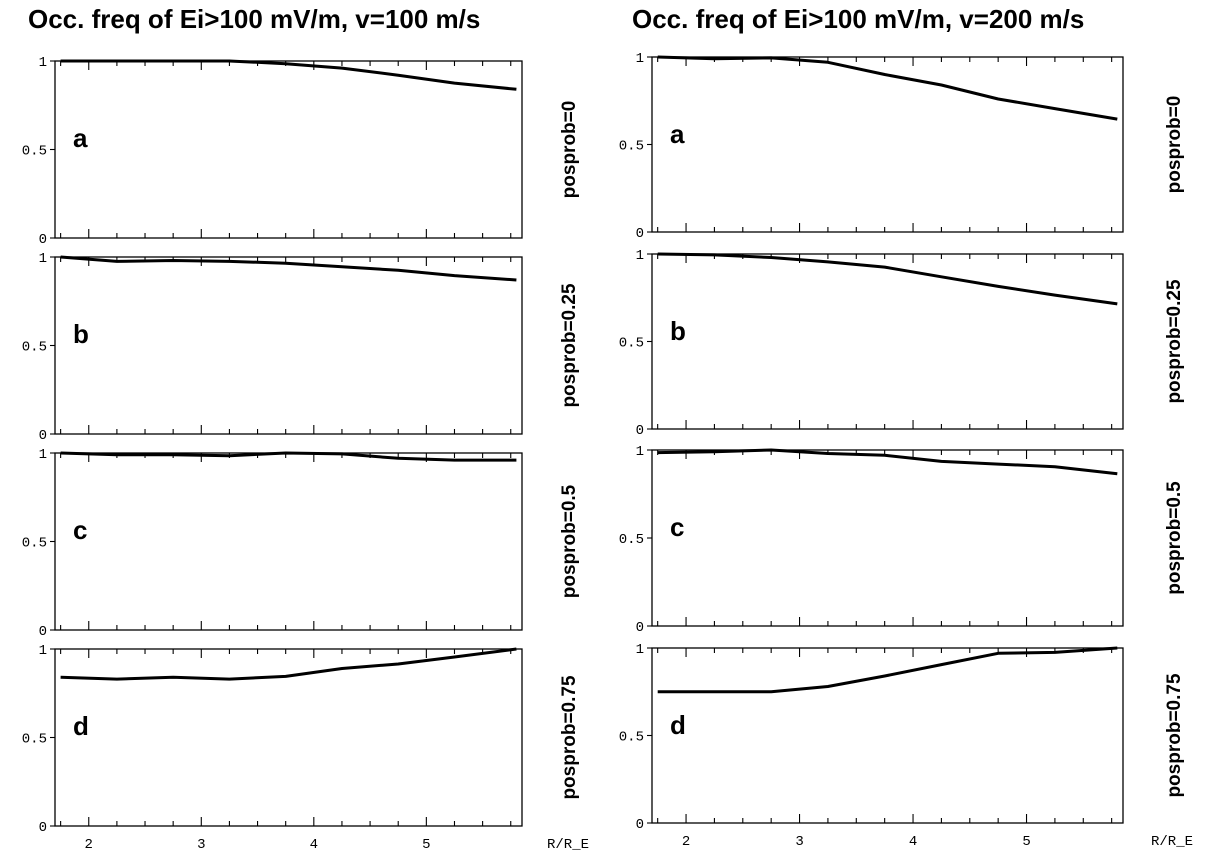 Image resolution: width=1212 pixels, height=862 pixels. What do you see at coordinates (288, 268) in the screenshot?
I see `chart1-panel-b-series-line` at bounding box center [288, 268].